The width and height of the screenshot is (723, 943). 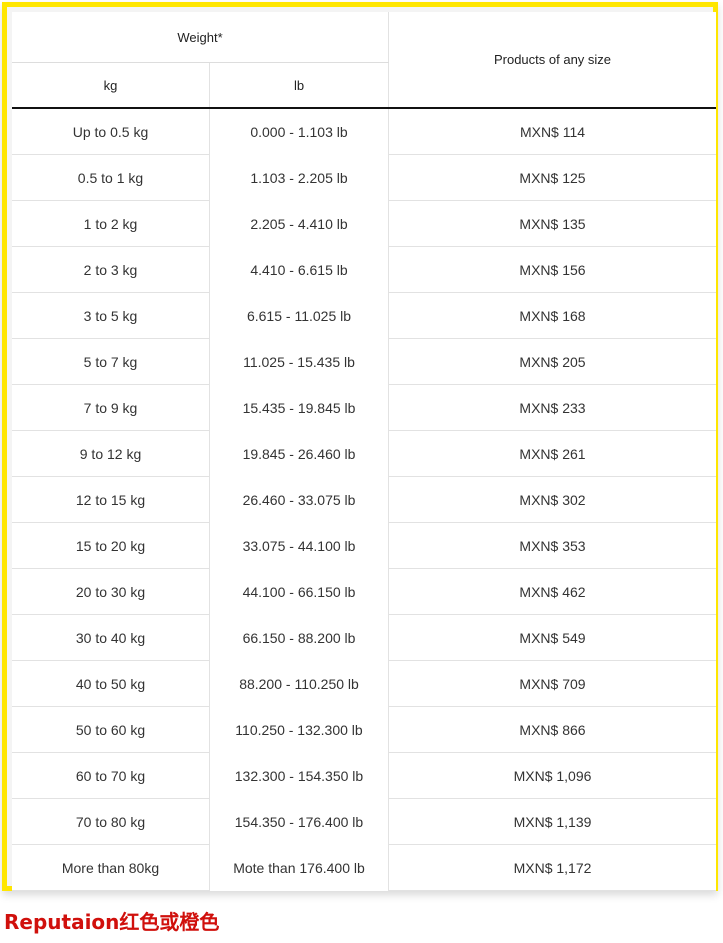 I want to click on price-cell: MXN$ 135, so click(x=552, y=223).